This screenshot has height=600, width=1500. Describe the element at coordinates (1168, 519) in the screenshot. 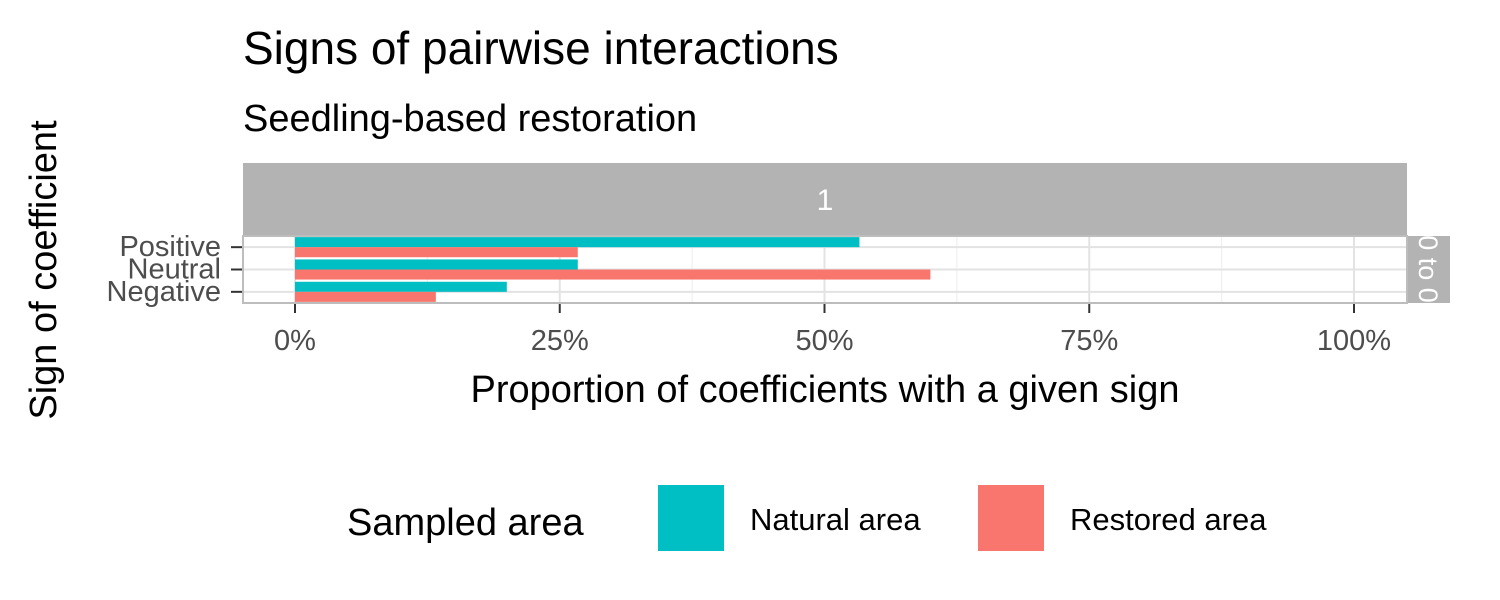

I see `legend-label: Restored area` at that location.